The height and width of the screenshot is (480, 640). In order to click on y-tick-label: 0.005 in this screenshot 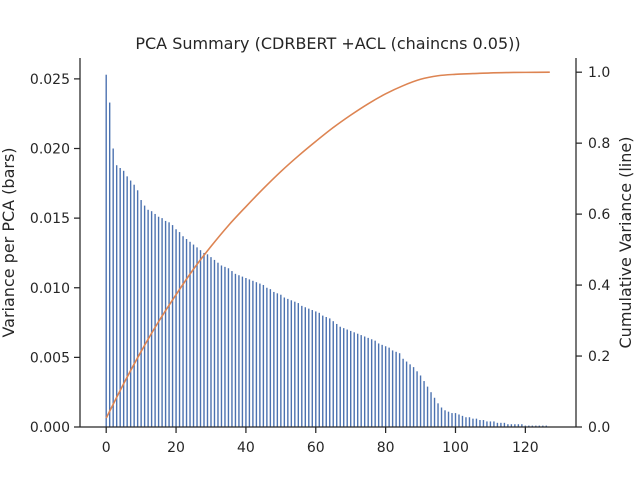, I will do `click(50, 358)`.